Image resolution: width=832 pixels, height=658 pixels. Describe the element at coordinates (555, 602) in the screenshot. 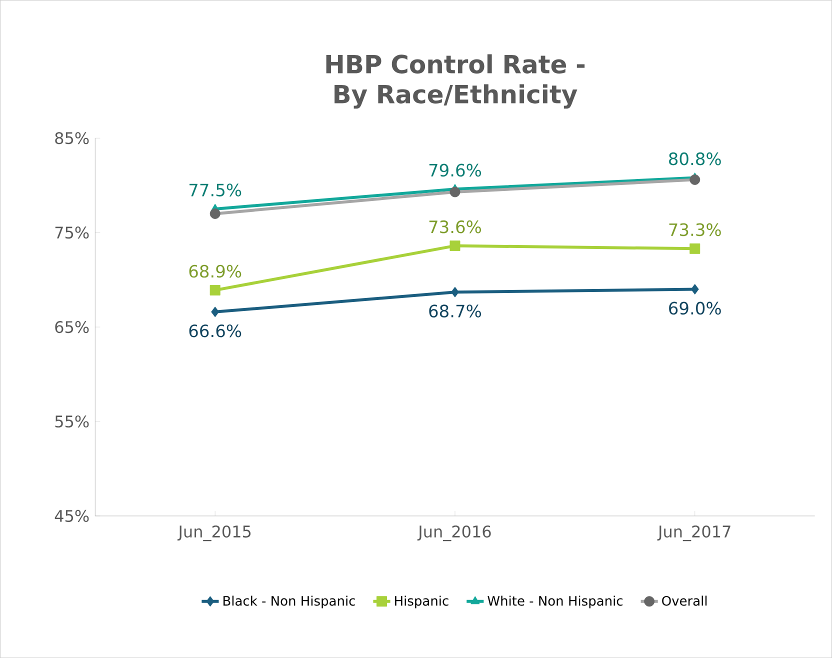

I see `legend-label: White - Non Hispanic` at that location.